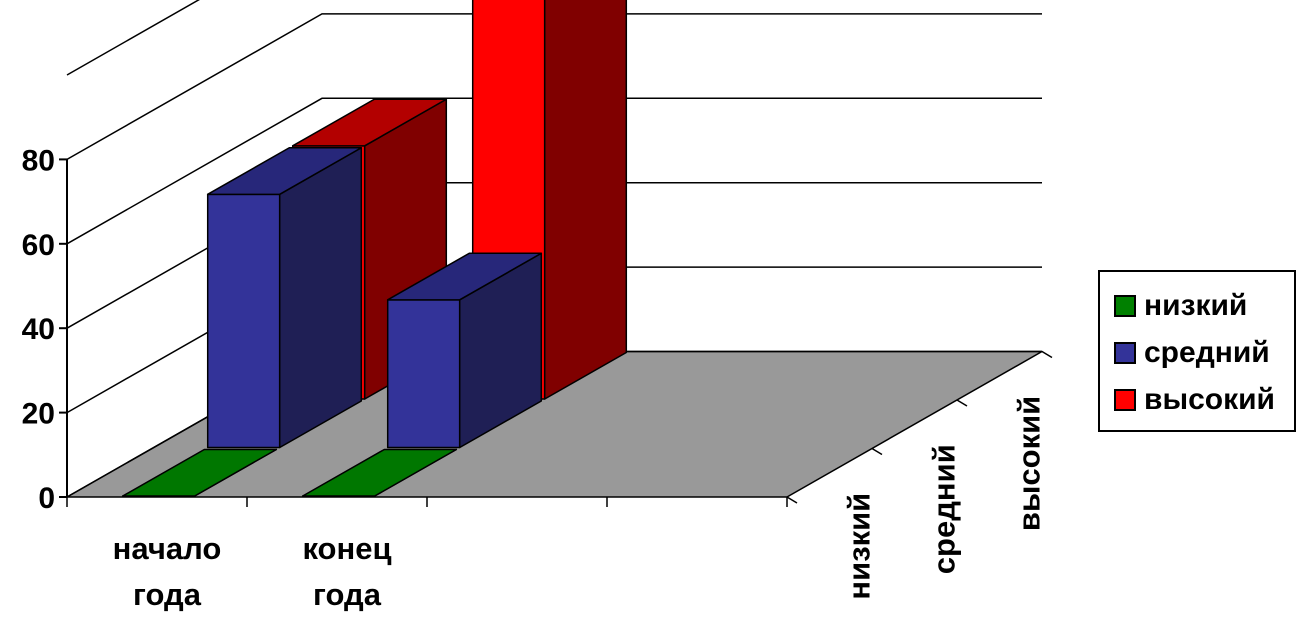  Describe the element at coordinates (38, 414) in the screenshot. I see `y-tick-label-20: 20` at that location.